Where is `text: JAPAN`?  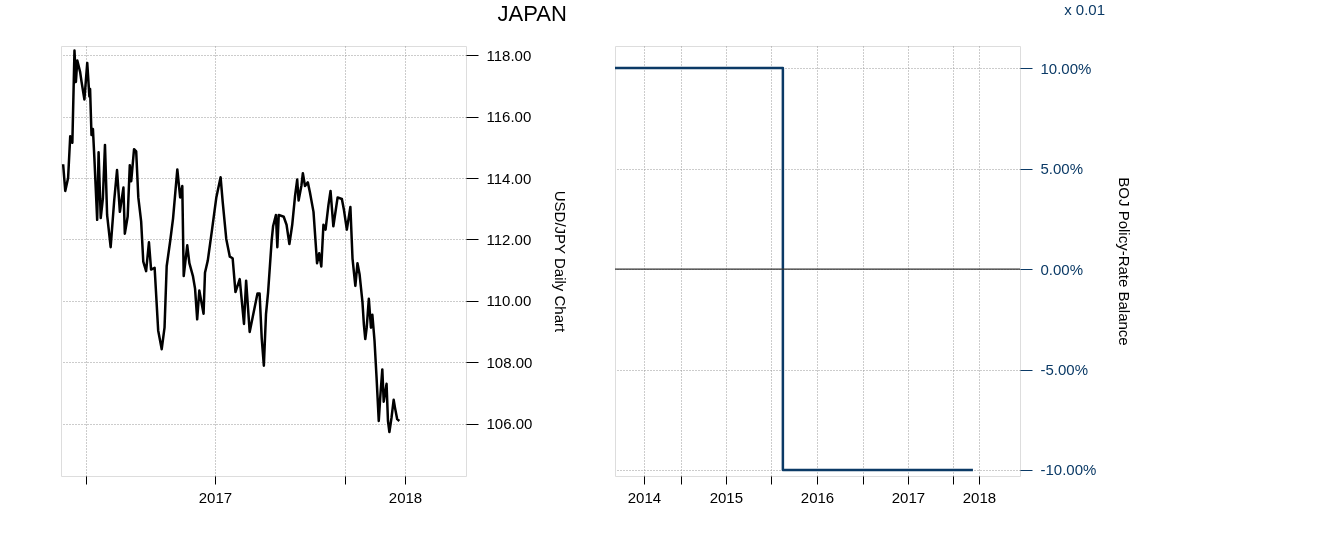
text: JAPAN is located at coordinates (532, 13).